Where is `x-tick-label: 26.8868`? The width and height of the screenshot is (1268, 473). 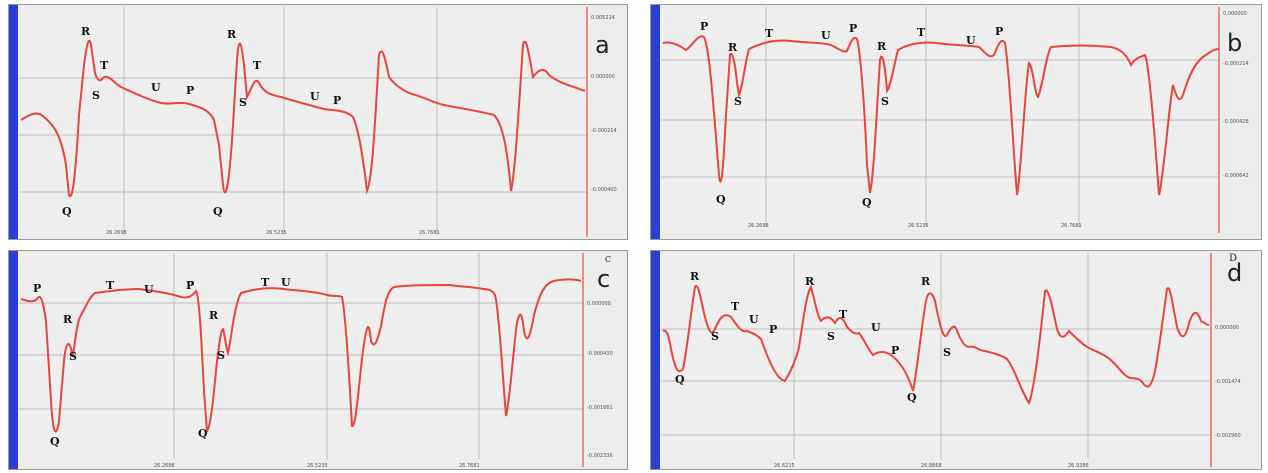 x-tick-label: 26.8868 is located at coordinates (931, 466).